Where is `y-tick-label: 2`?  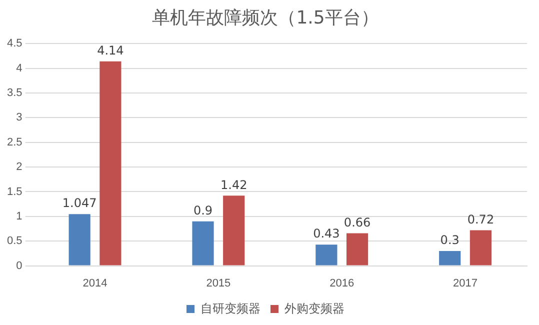
y-tick-label: 2 is located at coordinates (19, 167).